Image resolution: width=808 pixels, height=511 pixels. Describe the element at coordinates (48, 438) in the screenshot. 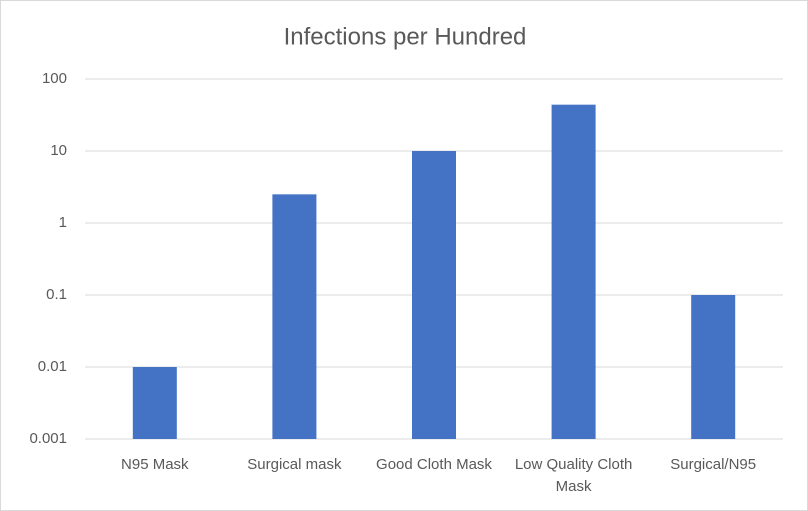

I see `y-tick-label: 0.001` at that location.